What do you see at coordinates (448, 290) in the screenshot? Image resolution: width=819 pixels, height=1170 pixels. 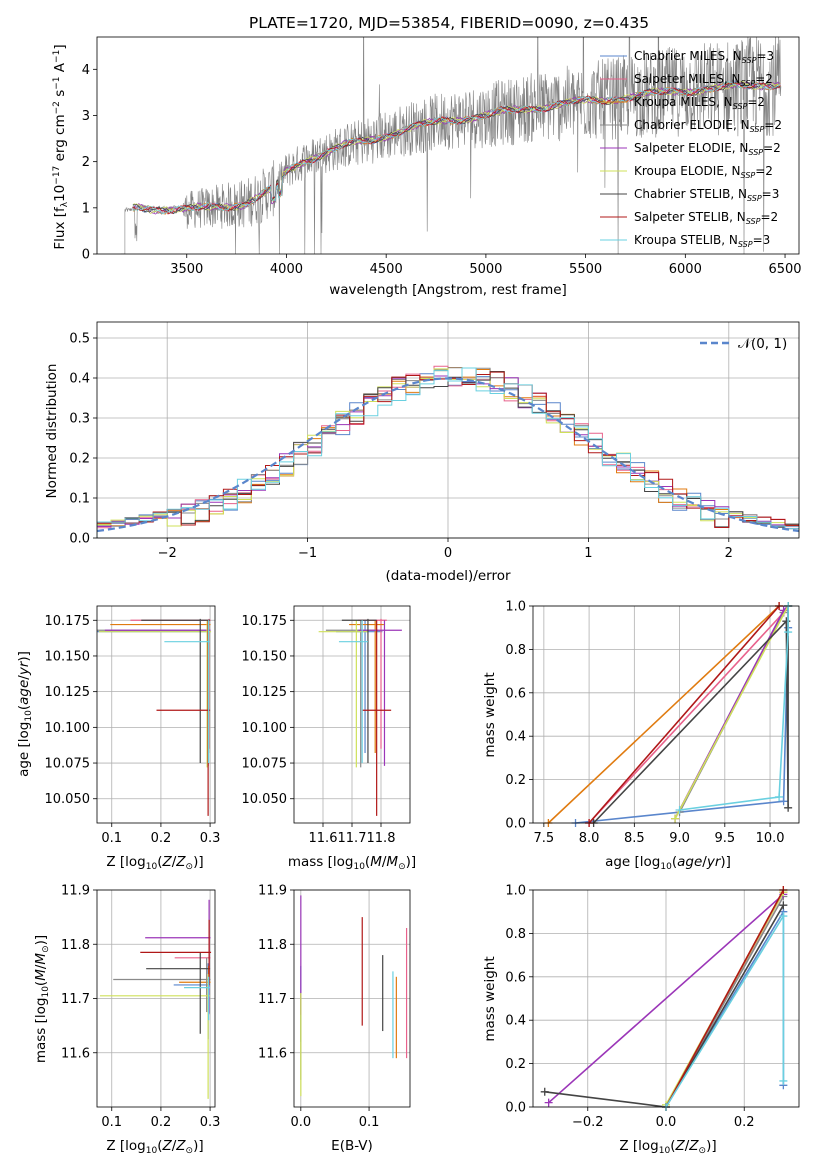 I see `spectrum-xlabel: wavelength [Angstrom, rest frame]` at bounding box center [448, 290].